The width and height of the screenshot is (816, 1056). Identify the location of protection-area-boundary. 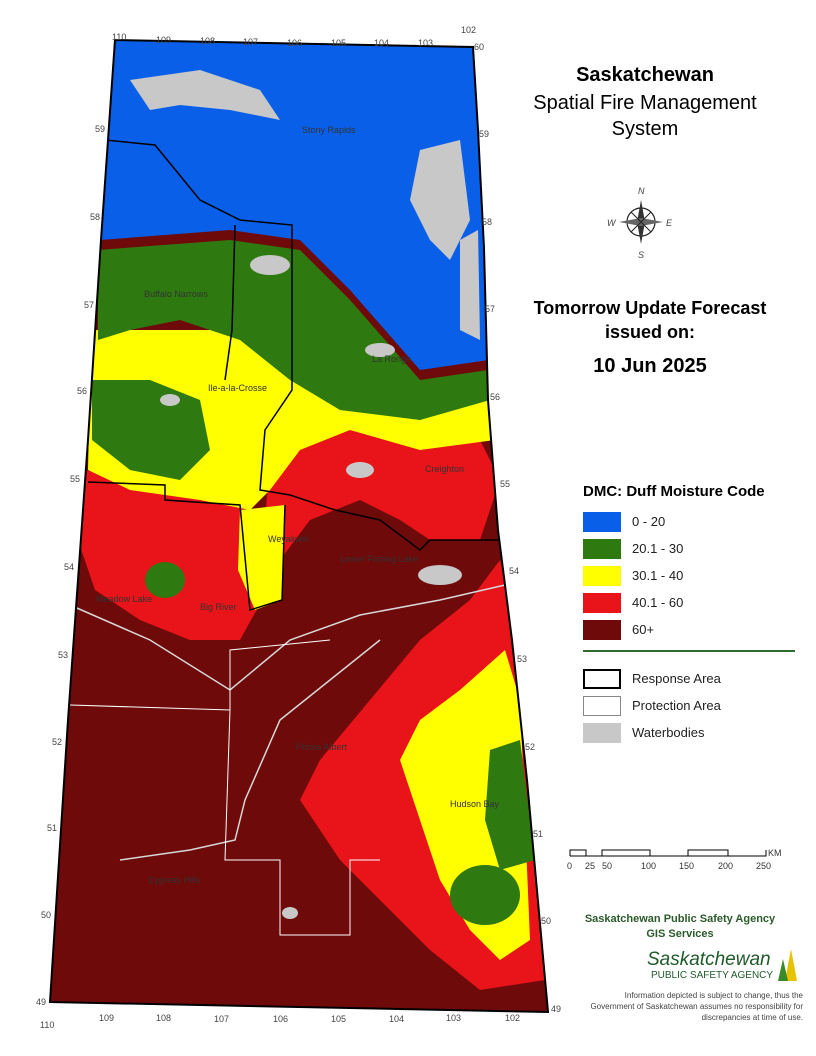
(224, 787).